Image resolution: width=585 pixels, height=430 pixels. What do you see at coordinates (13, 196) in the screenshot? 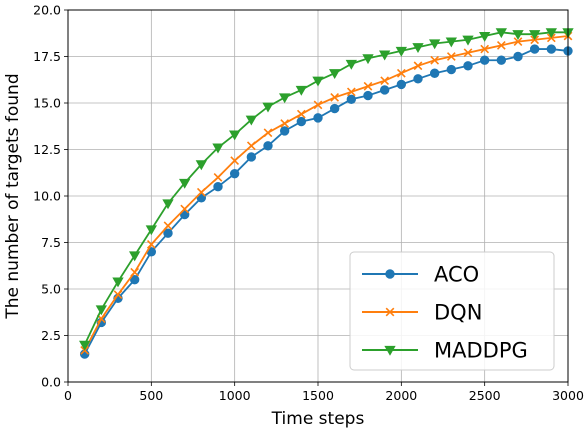
I see `y-axis-label: The number of targets found` at bounding box center [13, 196].